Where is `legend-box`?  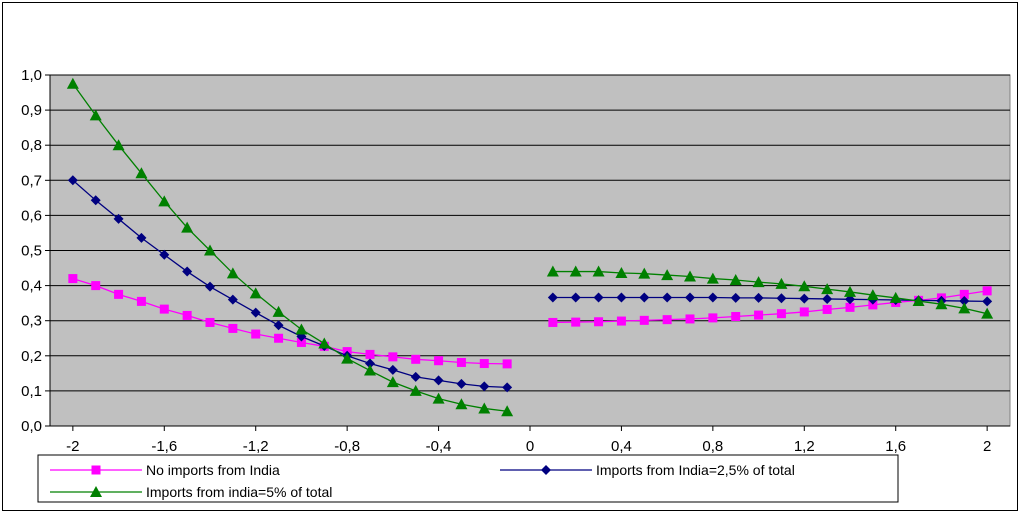
legend-box is located at coordinates (468, 478).